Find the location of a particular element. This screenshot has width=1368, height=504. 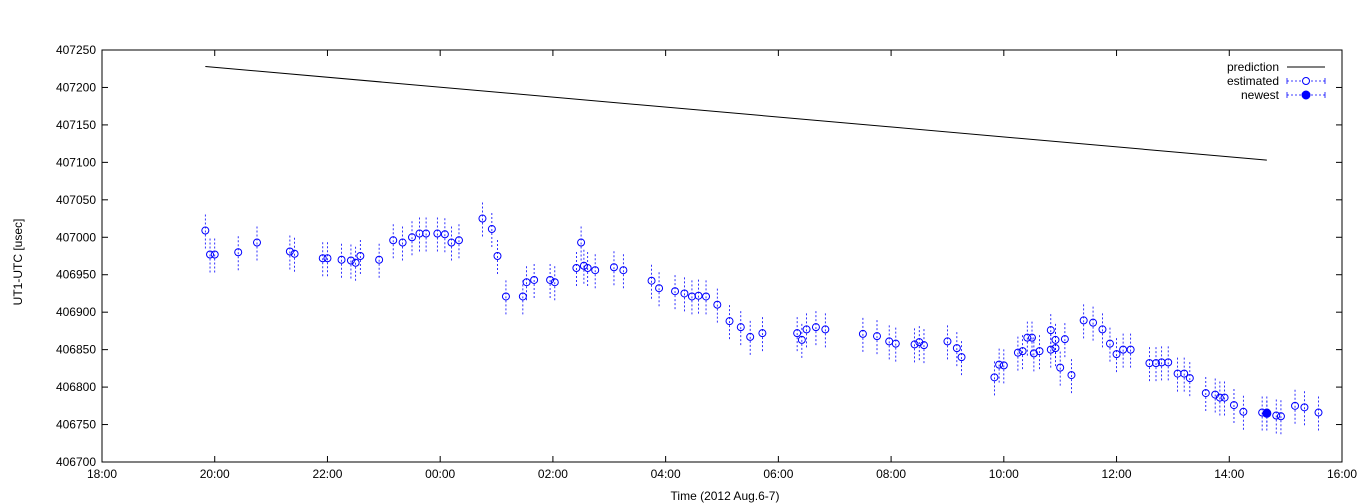

x-tick-label: 06:00 is located at coordinates (778, 474).